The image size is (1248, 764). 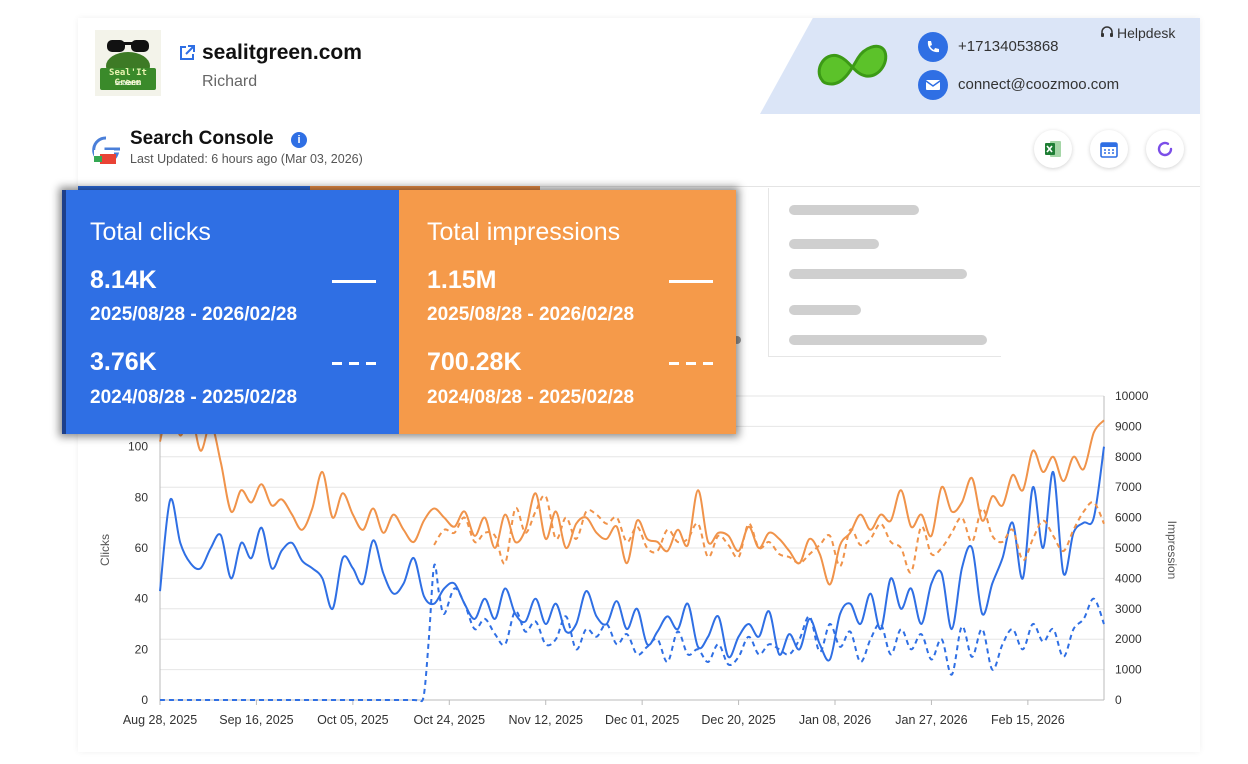 What do you see at coordinates (194, 188) in the screenshot?
I see `clicks-tab-indicator` at bounding box center [194, 188].